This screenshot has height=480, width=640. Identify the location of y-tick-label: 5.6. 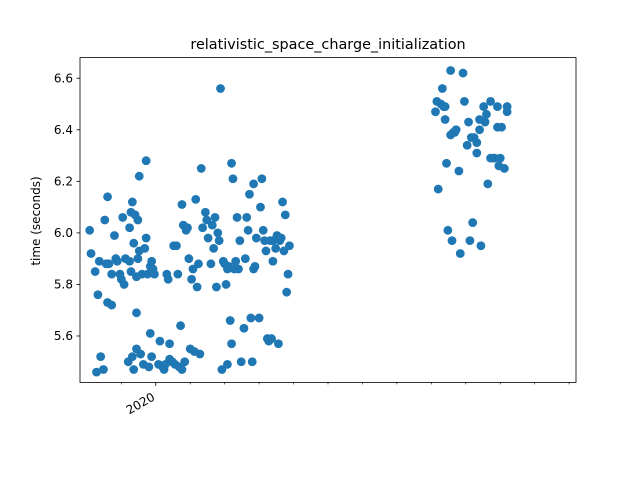
(63, 336).